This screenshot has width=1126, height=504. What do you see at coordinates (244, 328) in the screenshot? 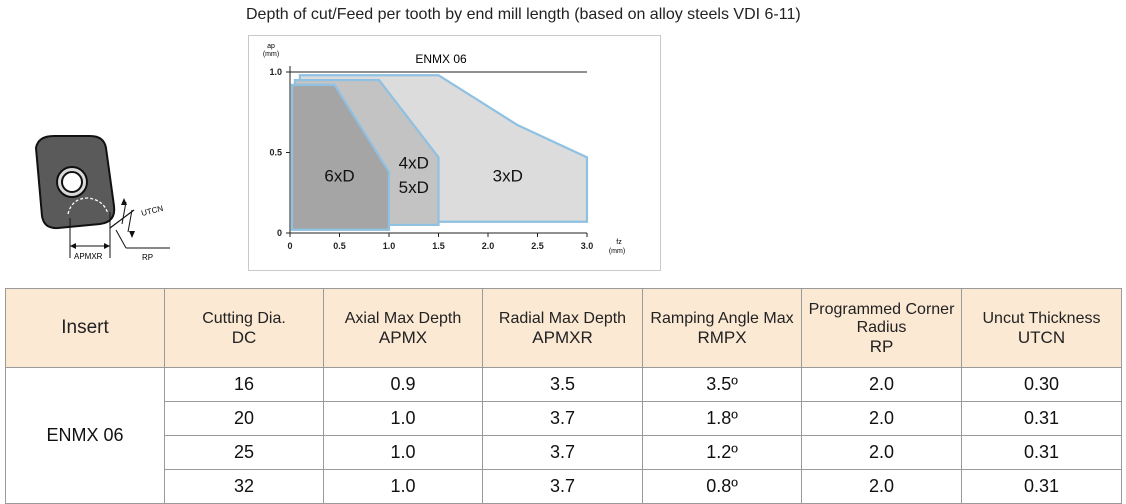
I see `header-cutting-dia: Cutting Dia. DC` at bounding box center [244, 328].